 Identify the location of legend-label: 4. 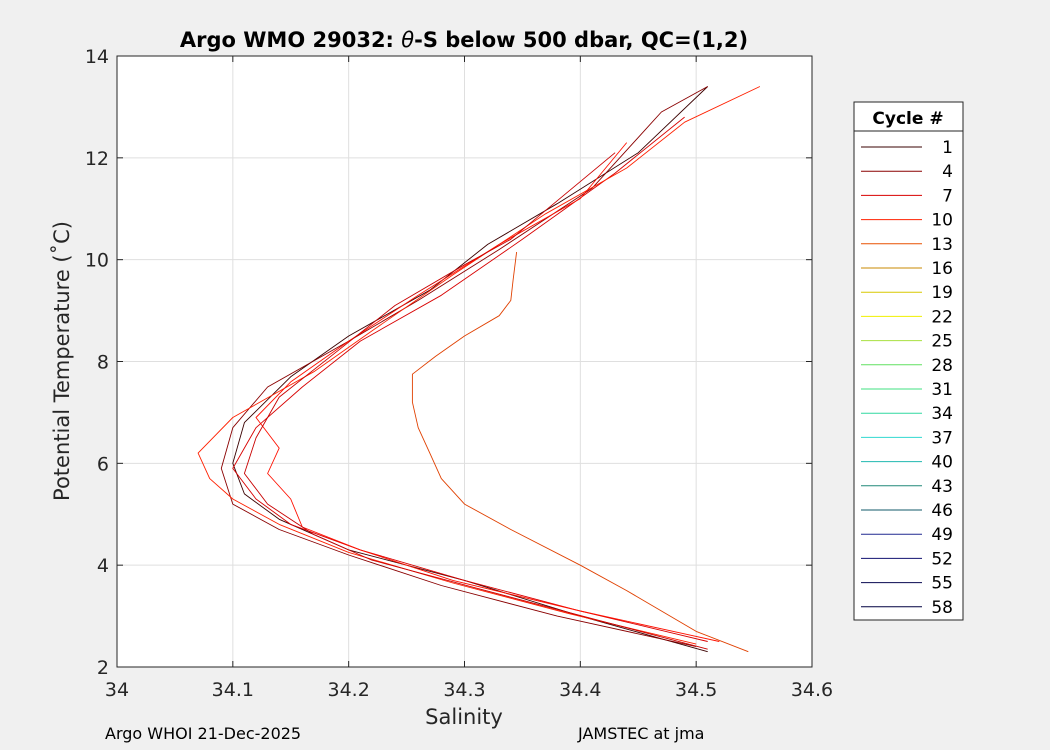
(947, 172).